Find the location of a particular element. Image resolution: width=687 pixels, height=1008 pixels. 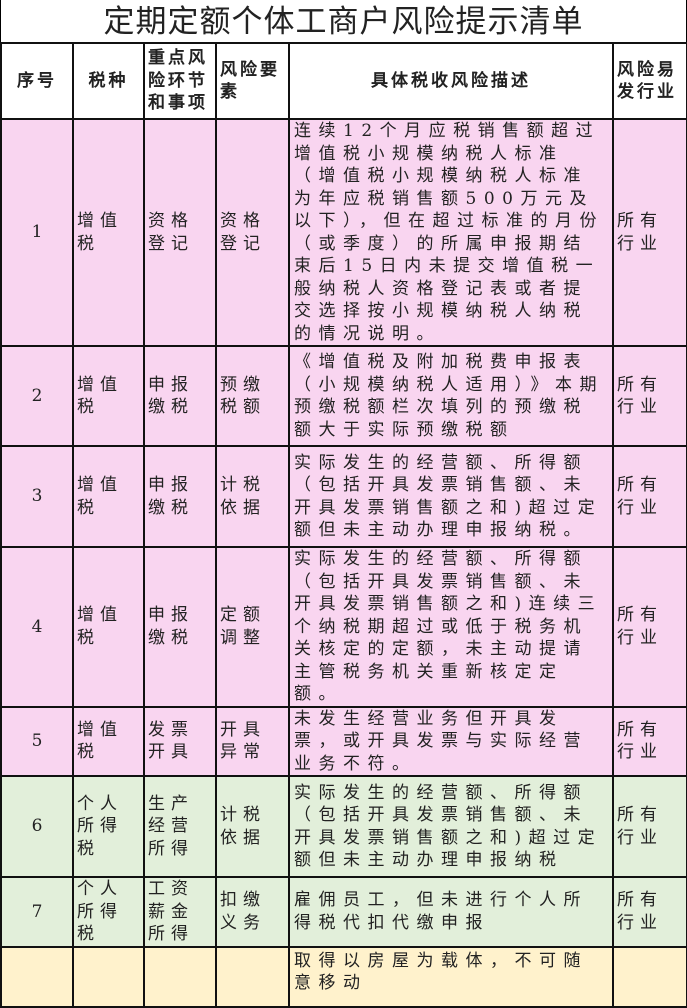

row-stage: 工资薪金所得 is located at coordinates (180, 912).